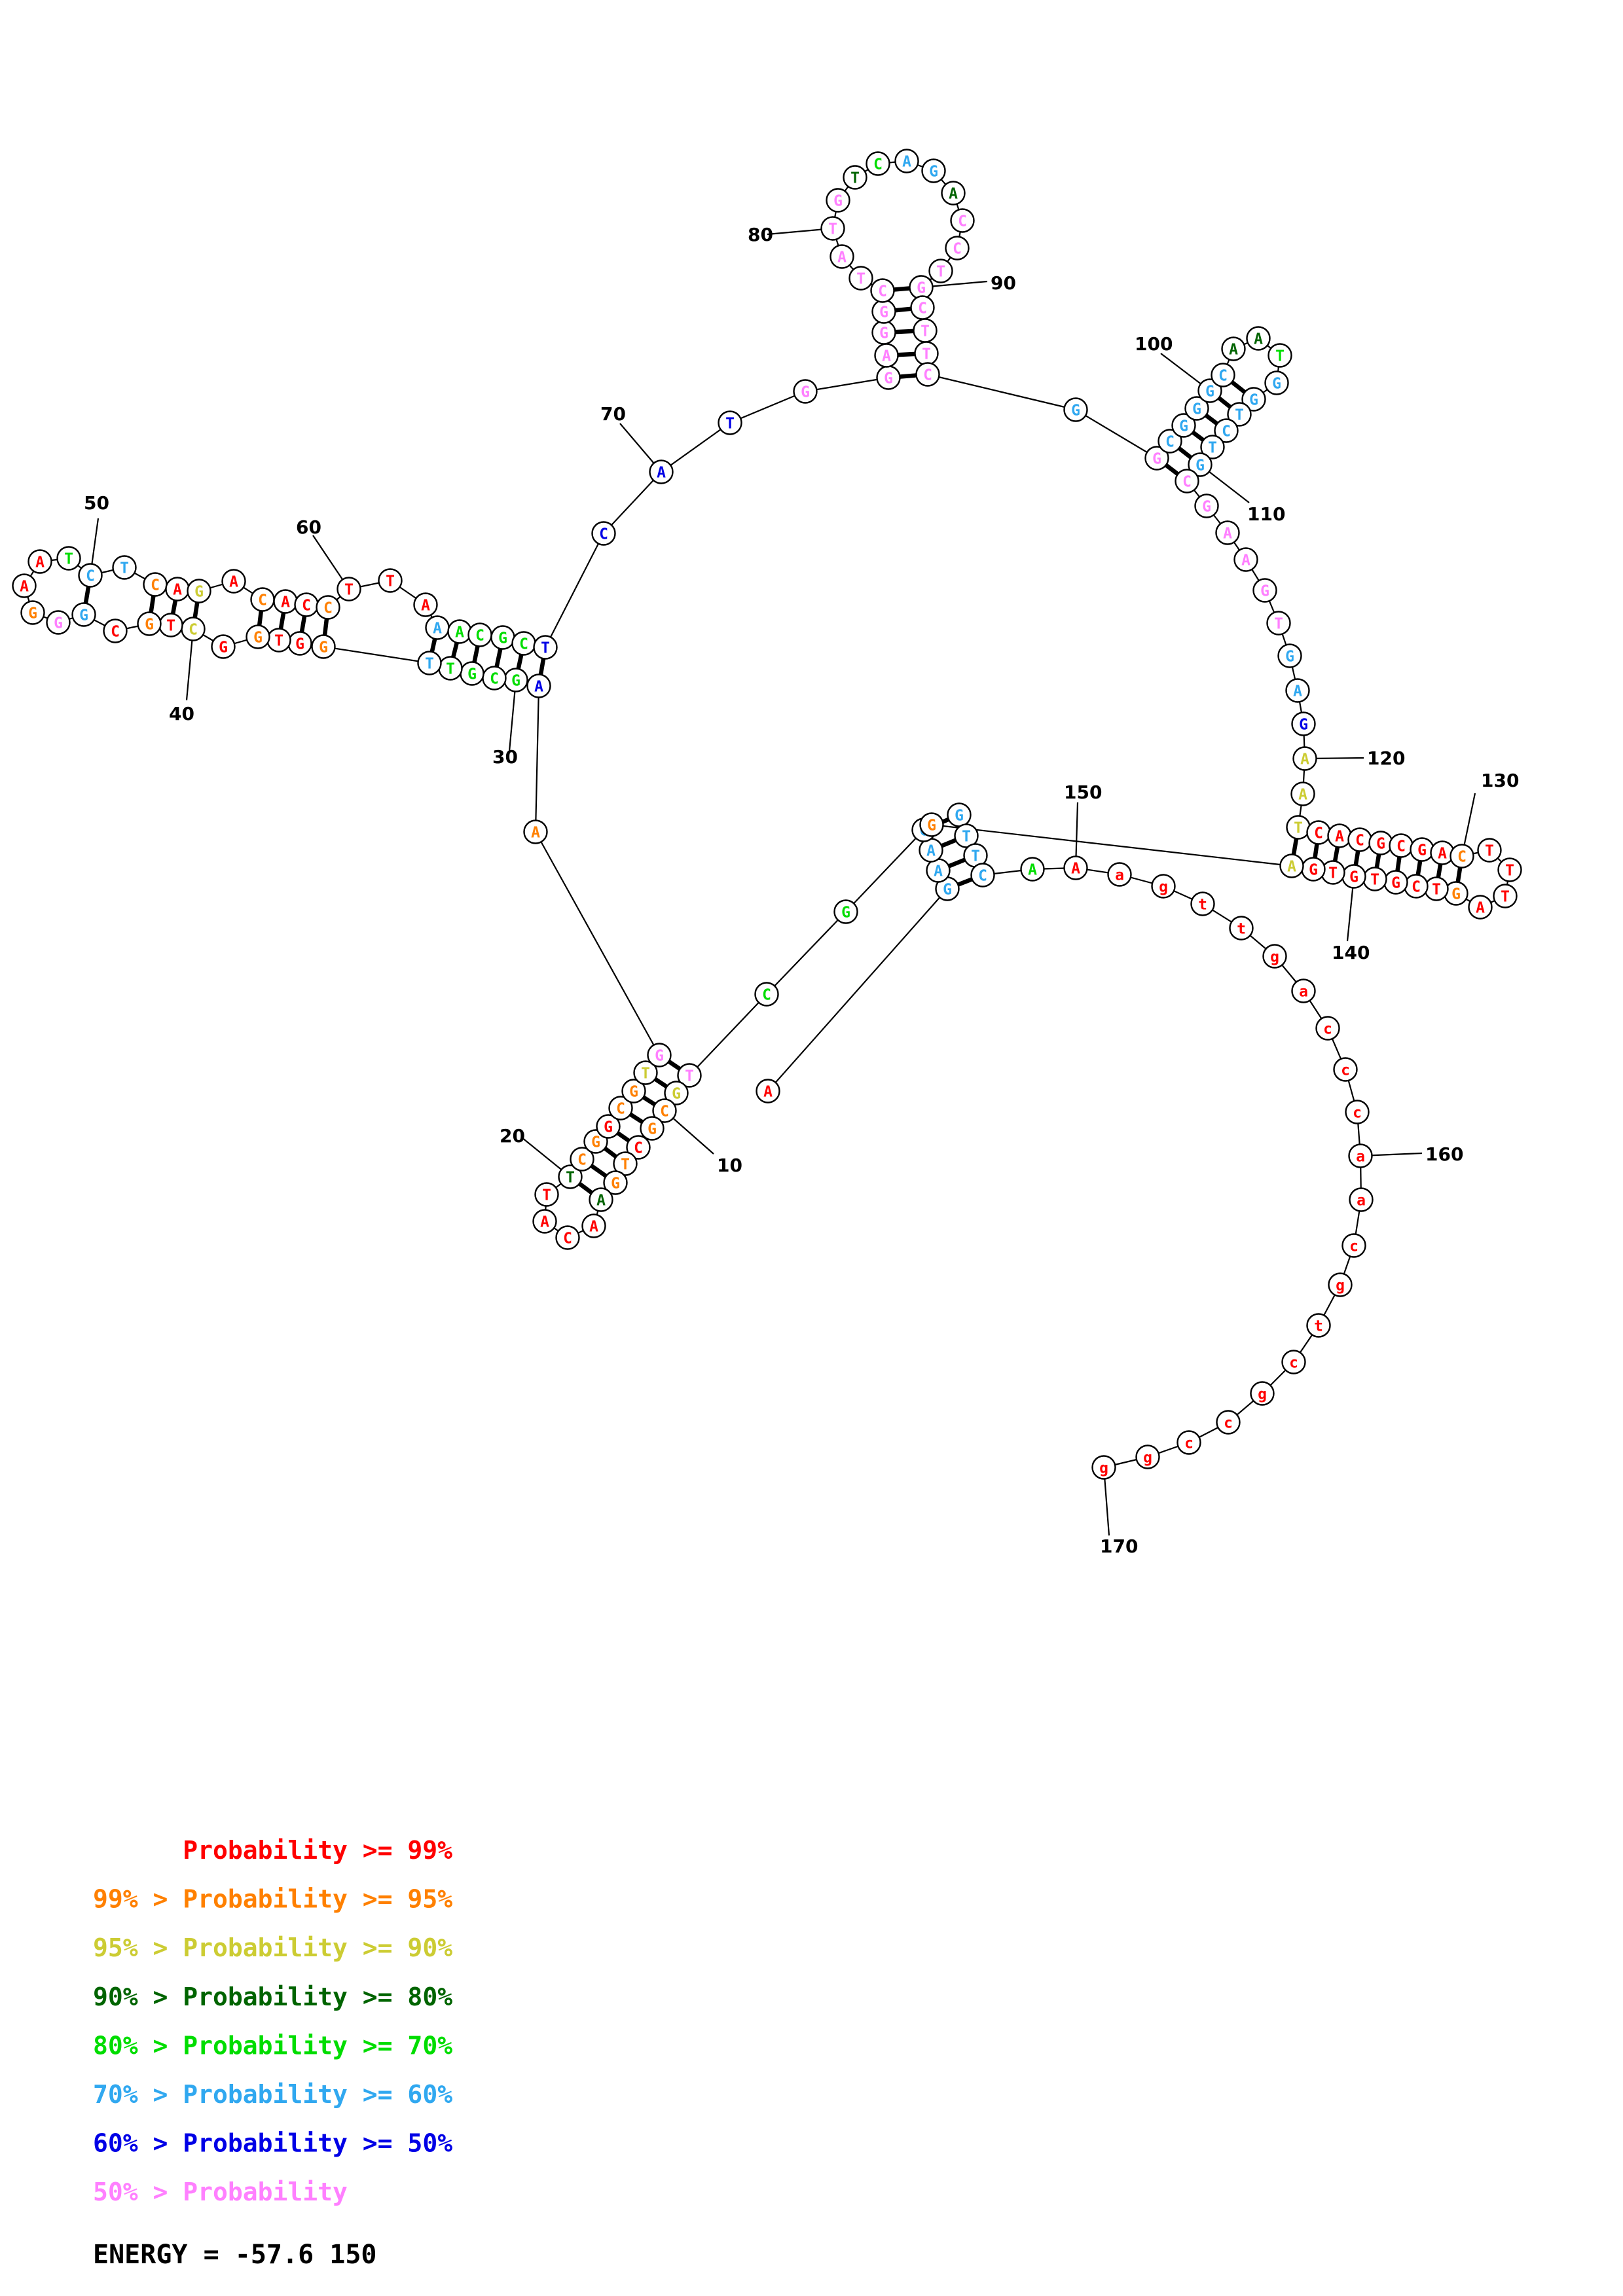 This screenshot has width=1623, height=2296. What do you see at coordinates (1361, 1199) in the screenshot?
I see `nucleotide: a` at bounding box center [1361, 1199].